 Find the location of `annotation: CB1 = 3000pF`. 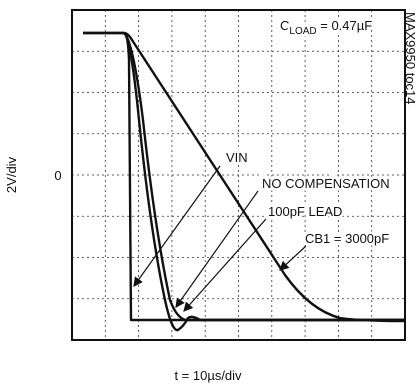

annotation: CB1 = 3000pF is located at coordinates (347, 238).